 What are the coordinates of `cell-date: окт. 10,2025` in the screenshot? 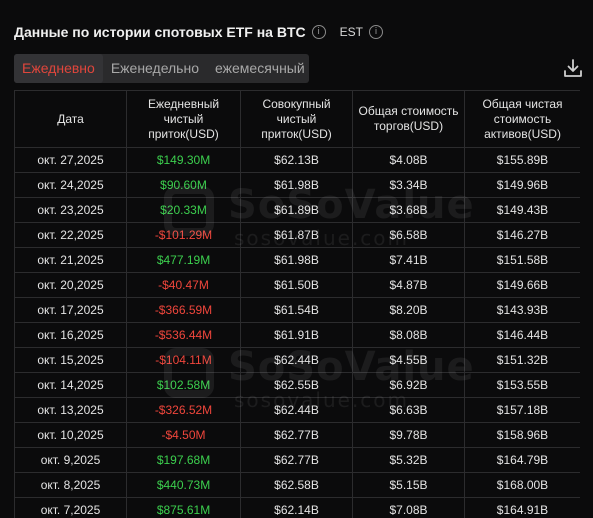 It's located at (70, 435).